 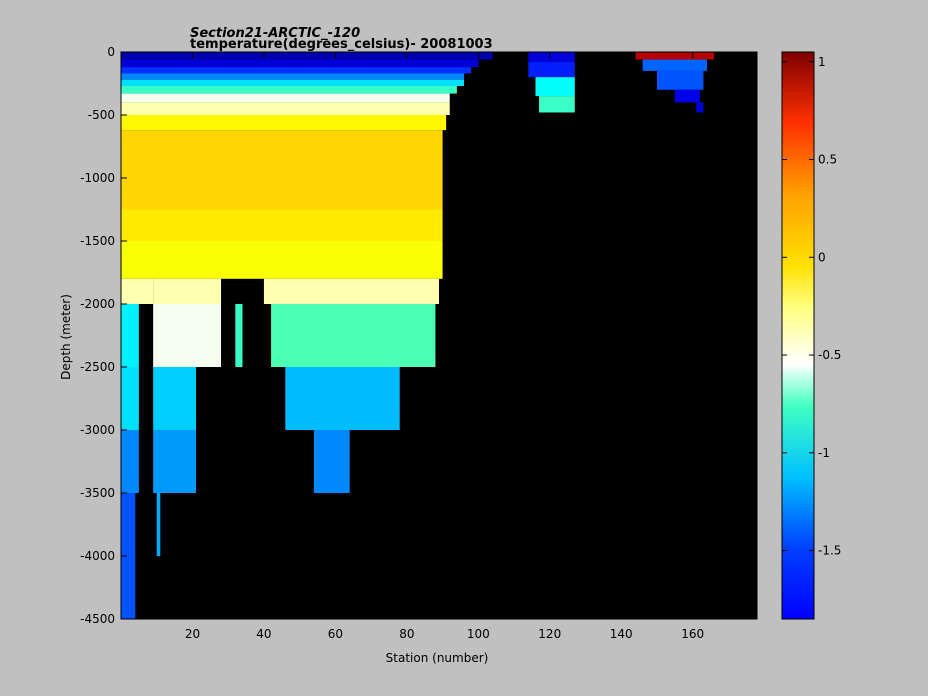 I want to click on y-tick-label: -2000, so click(x=97, y=304).